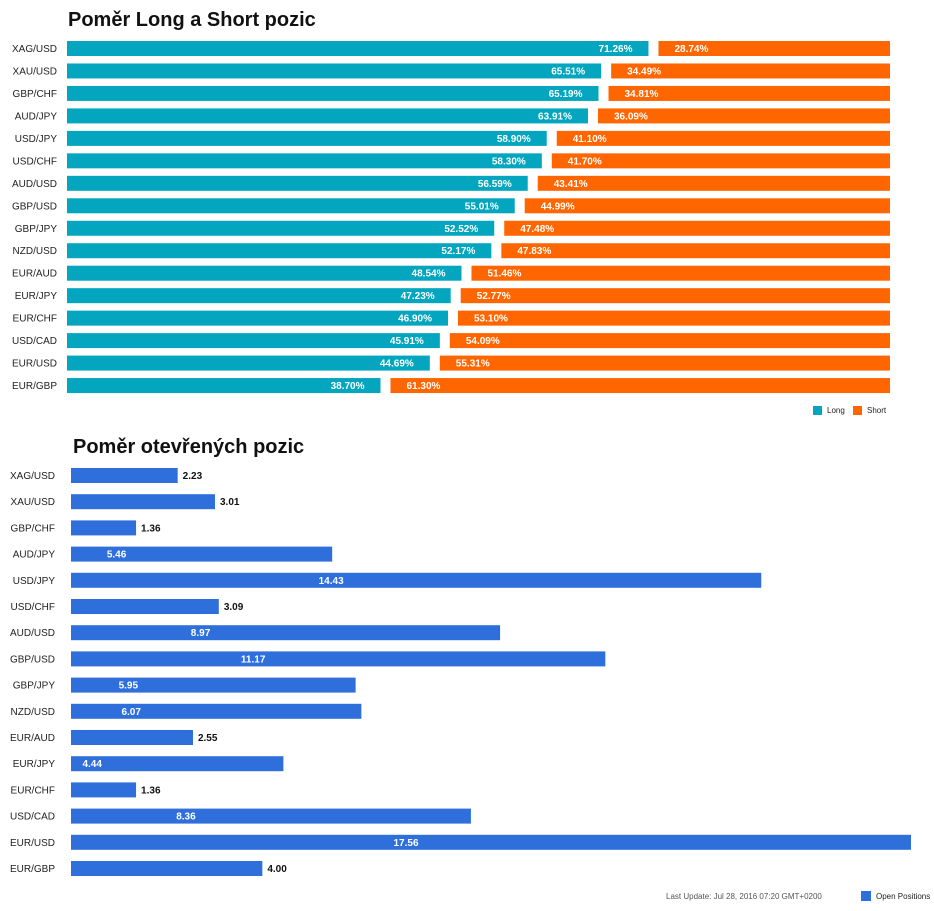 This screenshot has height=911, width=934. I want to click on legend-long-swatch, so click(817, 410).